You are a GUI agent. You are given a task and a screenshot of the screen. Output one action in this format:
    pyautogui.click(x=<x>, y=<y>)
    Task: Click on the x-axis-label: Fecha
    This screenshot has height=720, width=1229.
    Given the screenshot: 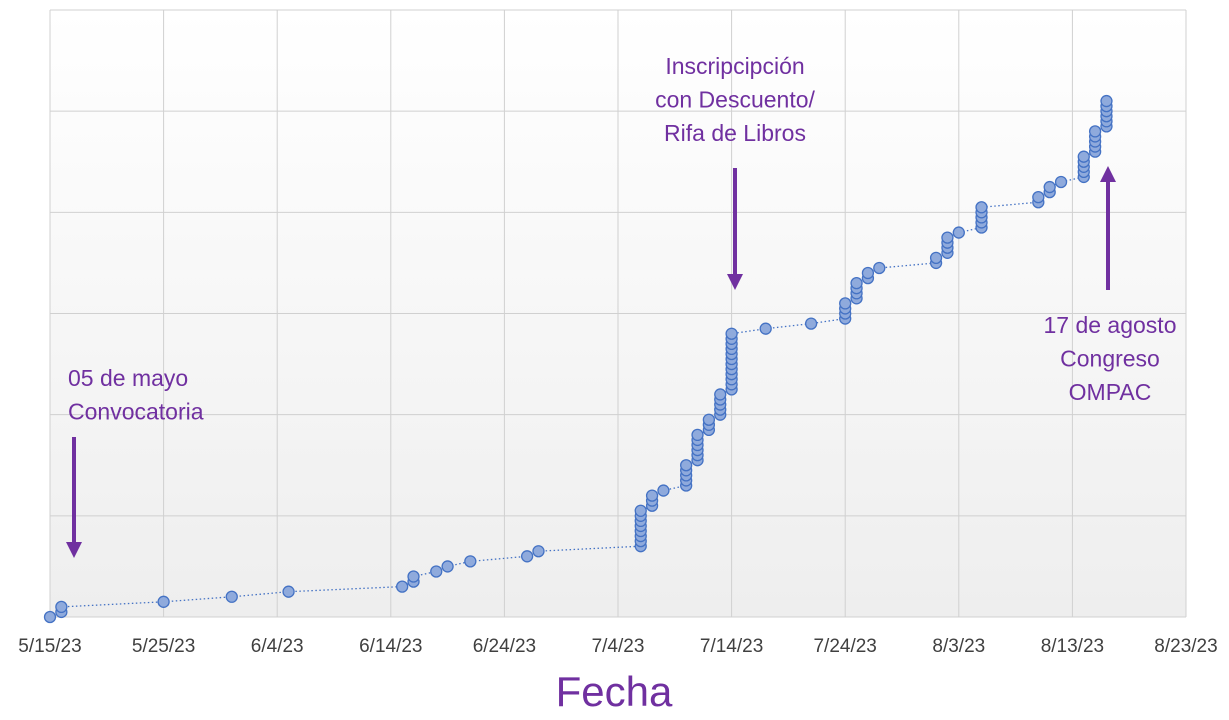 What is the action you would take?
    pyautogui.click(x=614, y=691)
    